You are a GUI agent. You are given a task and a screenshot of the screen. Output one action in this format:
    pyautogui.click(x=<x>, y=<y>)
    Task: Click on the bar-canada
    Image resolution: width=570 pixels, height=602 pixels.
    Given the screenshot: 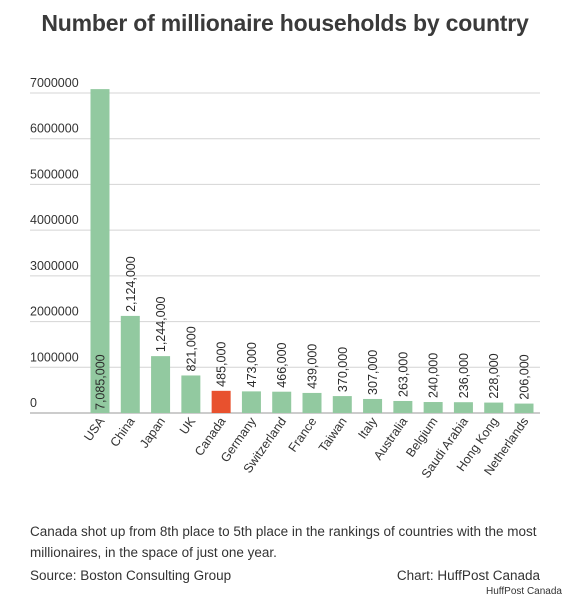 What is the action you would take?
    pyautogui.click(x=221, y=401)
    